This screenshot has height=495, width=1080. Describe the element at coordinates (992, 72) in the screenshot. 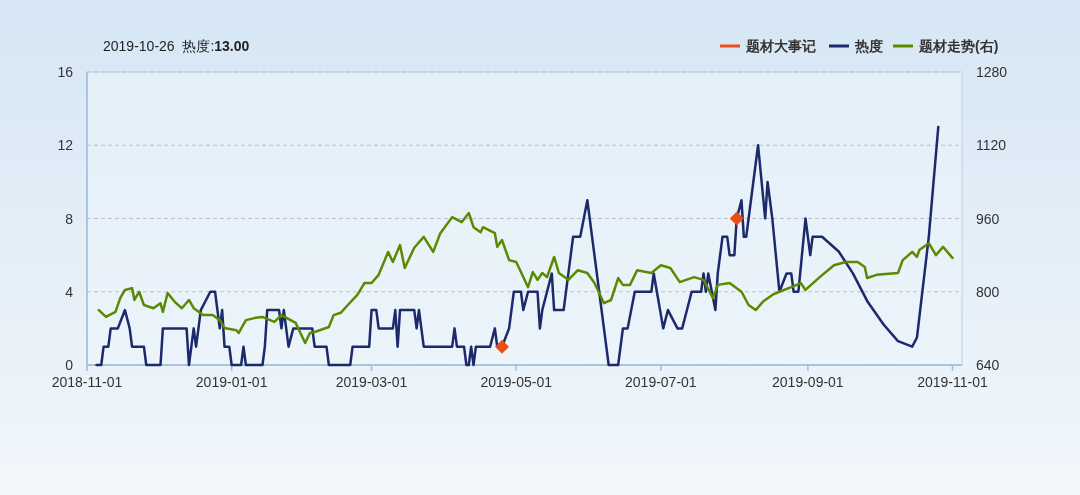

I see `y2-tick-label: 1280` at that location.